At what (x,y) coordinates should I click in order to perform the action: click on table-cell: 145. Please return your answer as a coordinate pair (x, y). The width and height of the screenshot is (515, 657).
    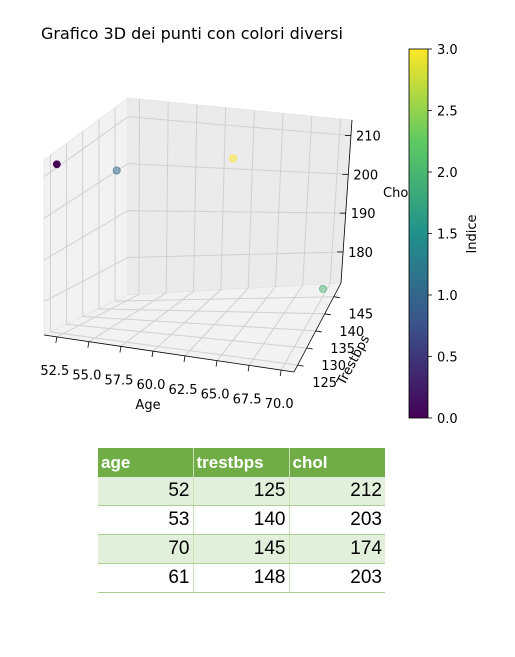
    Looking at the image, I should click on (240, 549).